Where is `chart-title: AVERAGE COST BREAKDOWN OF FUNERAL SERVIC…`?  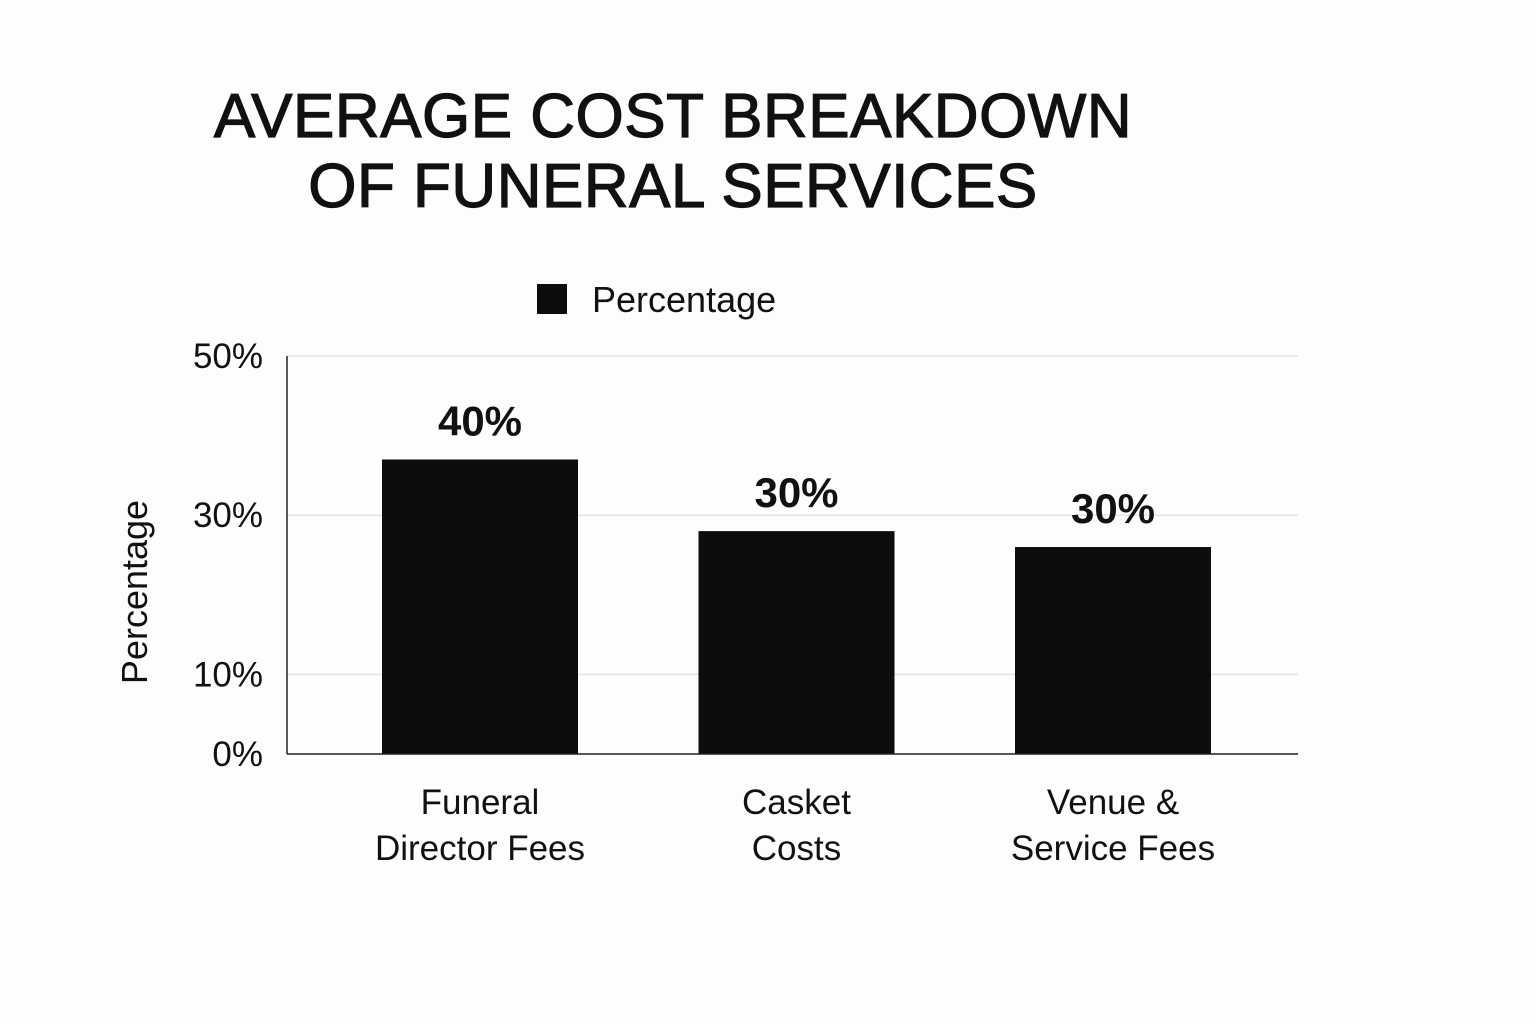
chart-title: AVERAGE COST BREAKDOWN OF FUNERAL SERVIC… is located at coordinates (673, 151).